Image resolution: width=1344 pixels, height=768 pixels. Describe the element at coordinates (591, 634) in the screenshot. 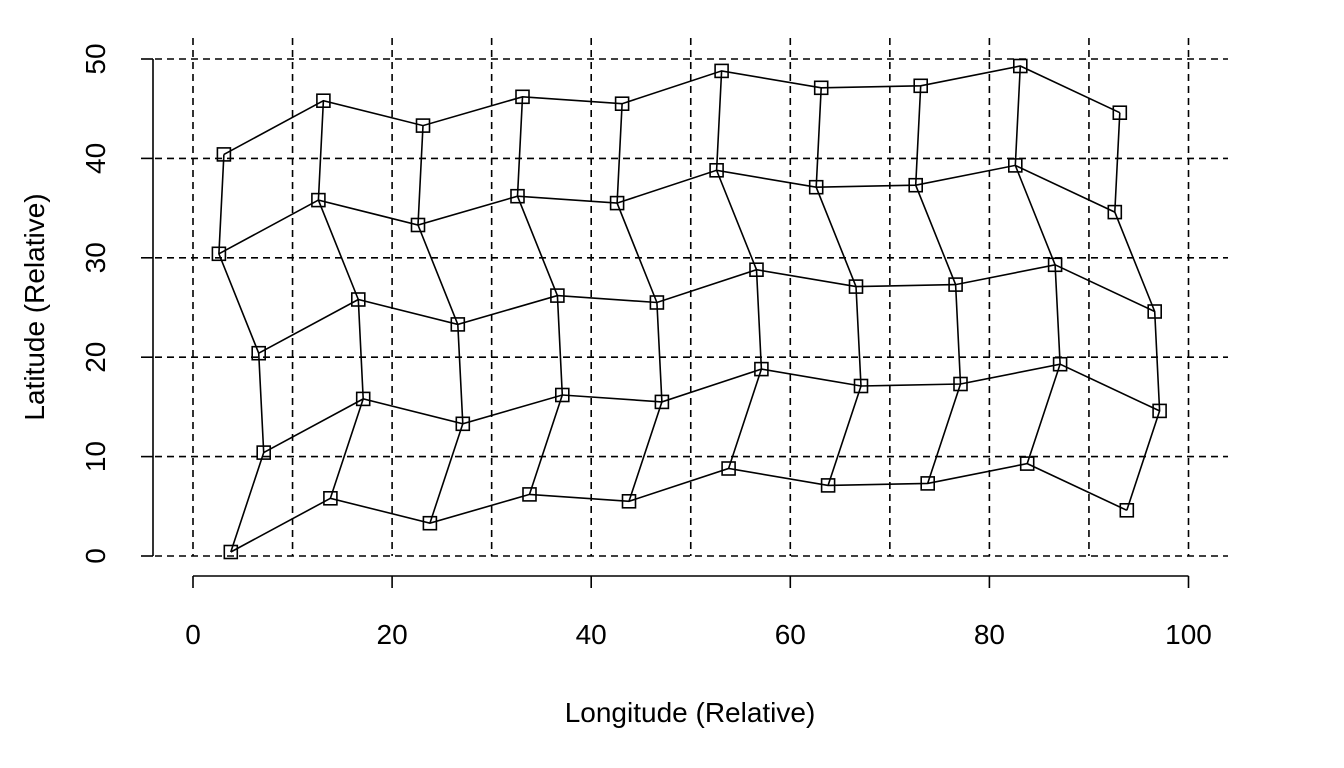

I see `x-tick-label: 40` at that location.